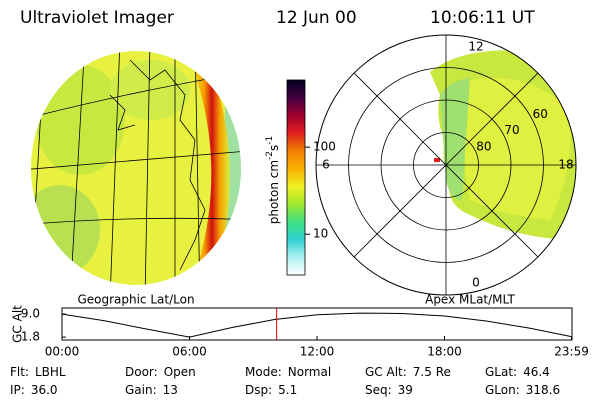  Describe the element at coordinates (502, 390) in the screenshot. I see `info-label: GLon:` at that location.